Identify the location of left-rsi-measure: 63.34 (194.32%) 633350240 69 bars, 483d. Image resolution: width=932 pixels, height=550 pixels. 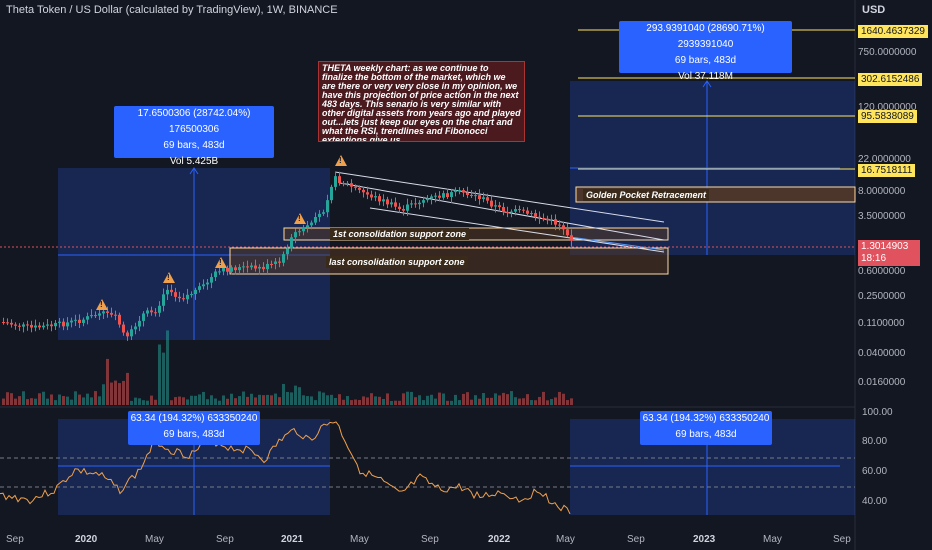
(194, 428).